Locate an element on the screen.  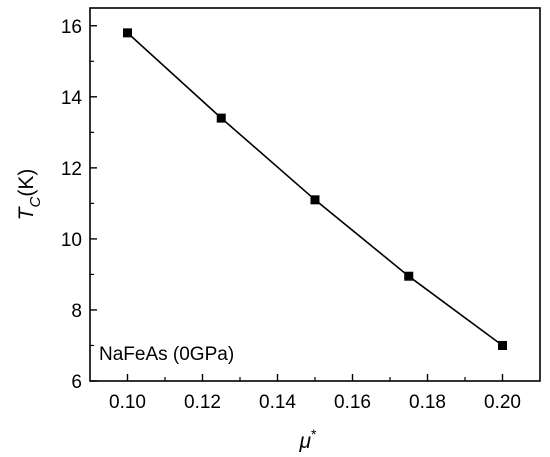
x-tick-label: 0.12 is located at coordinates (202, 402).